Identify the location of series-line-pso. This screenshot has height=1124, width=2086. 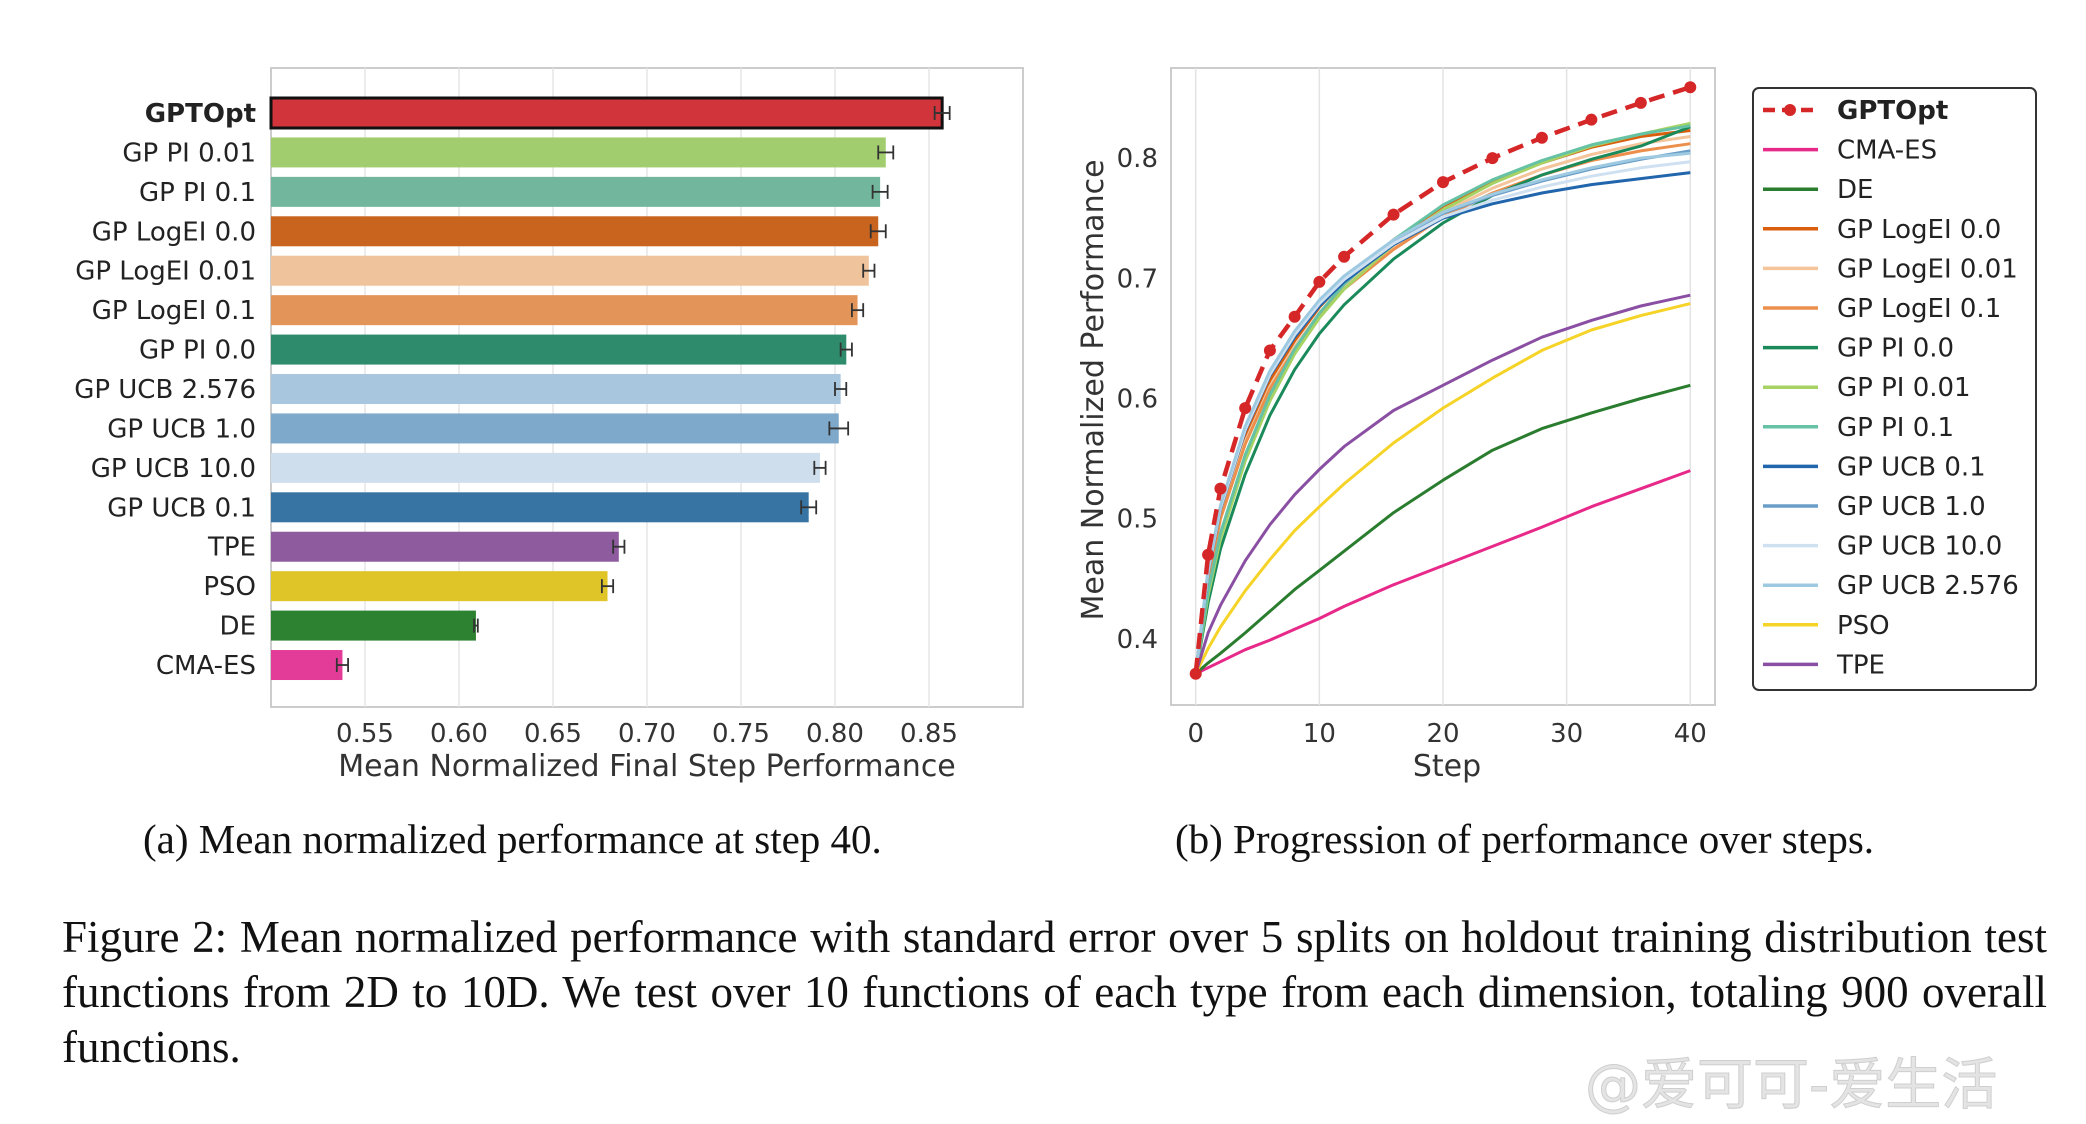
(1442, 488).